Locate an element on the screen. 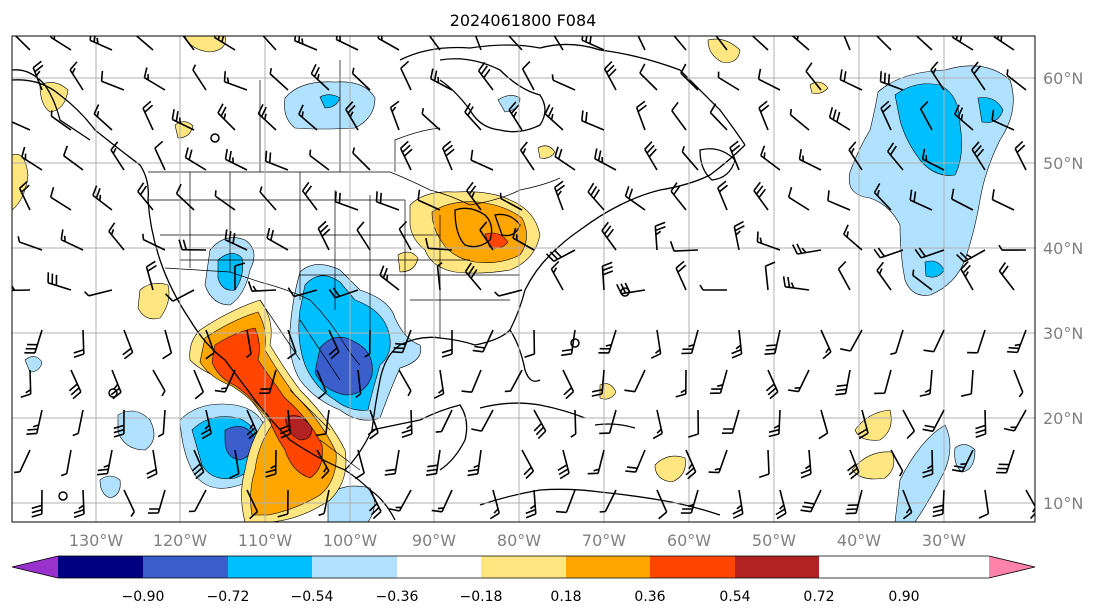 This screenshot has width=1105, height=615. colorbar-outline is located at coordinates (523, 567).